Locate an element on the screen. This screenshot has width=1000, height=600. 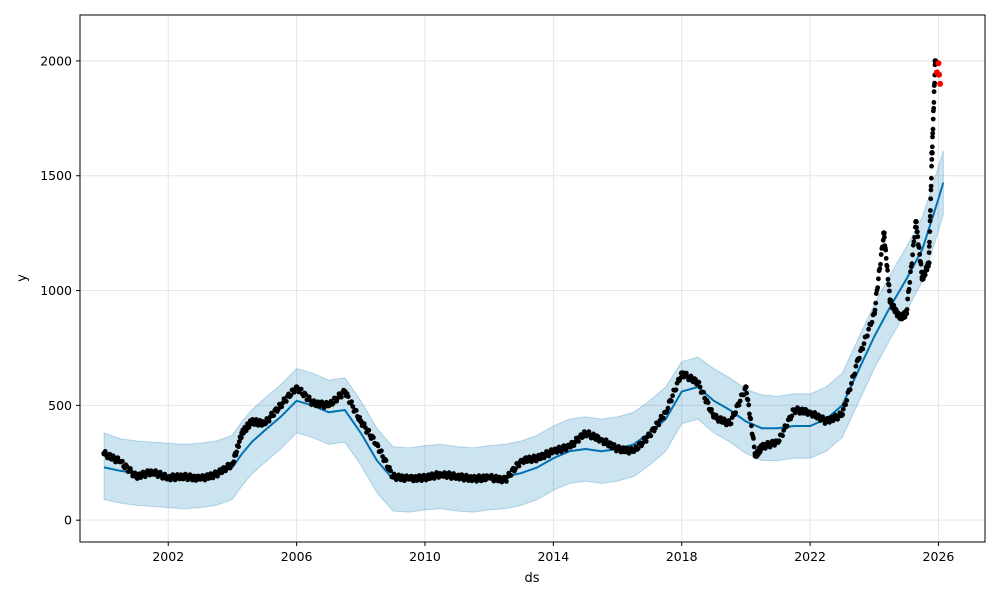
highlight-points is located at coordinates (938, 73).